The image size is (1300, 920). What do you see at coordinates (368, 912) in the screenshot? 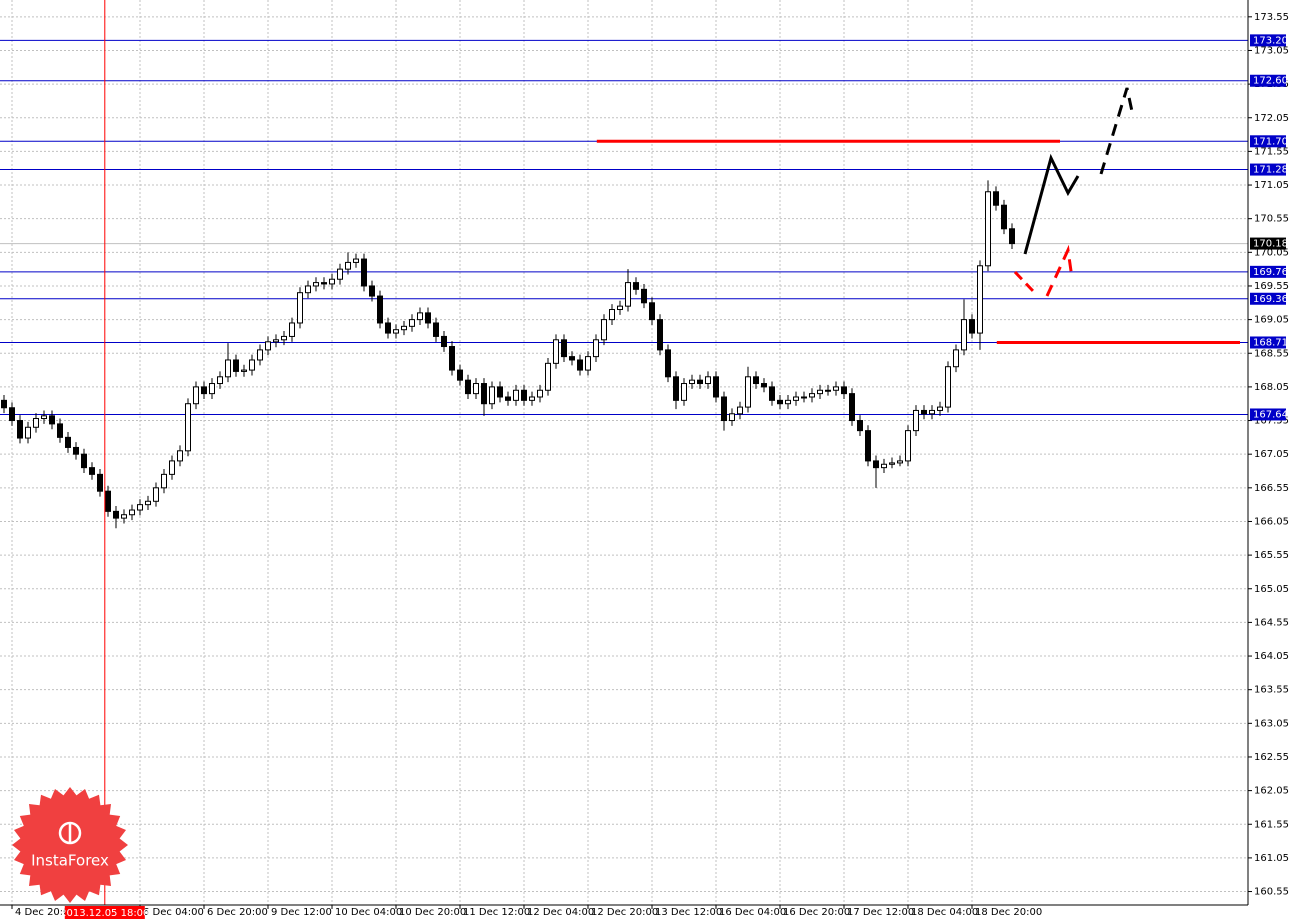
I see `x-tick-label: 10 Dec 04:00` at bounding box center [368, 912].